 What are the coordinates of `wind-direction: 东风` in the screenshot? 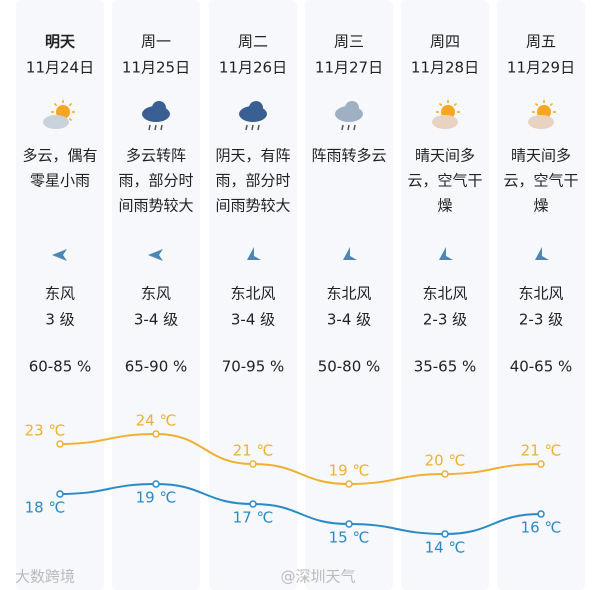 It's located at (156, 294).